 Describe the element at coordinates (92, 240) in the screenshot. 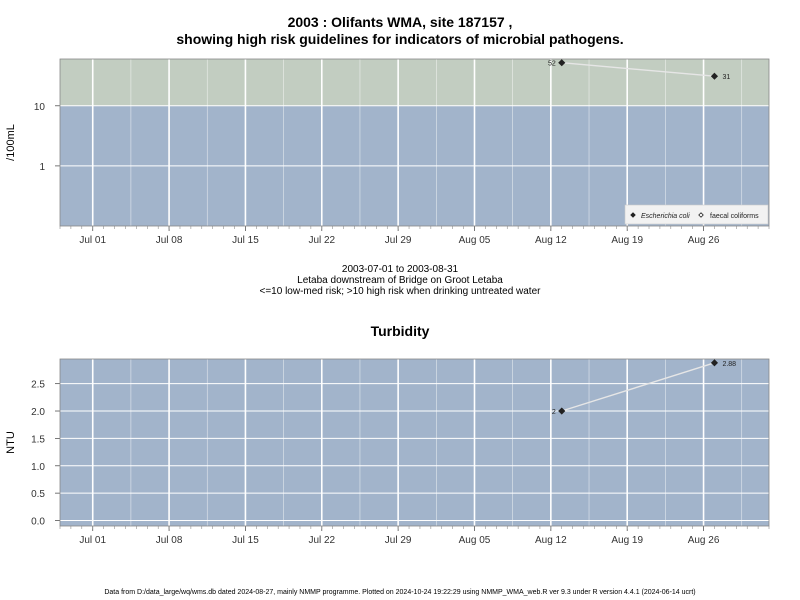

I see `micro-x-tick-label: Jul 01` at that location.